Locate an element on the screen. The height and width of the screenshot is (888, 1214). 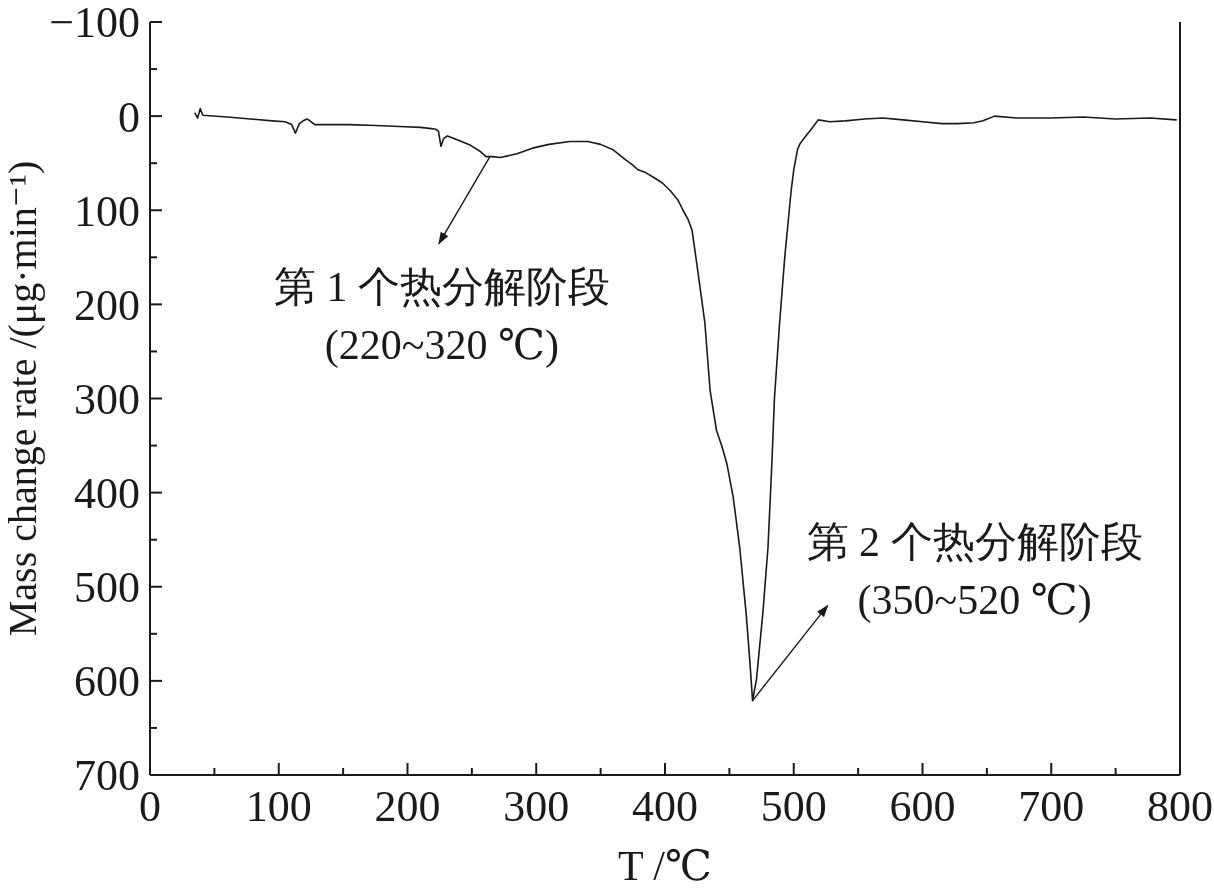
y-tick-label: 300 is located at coordinates (107, 399).